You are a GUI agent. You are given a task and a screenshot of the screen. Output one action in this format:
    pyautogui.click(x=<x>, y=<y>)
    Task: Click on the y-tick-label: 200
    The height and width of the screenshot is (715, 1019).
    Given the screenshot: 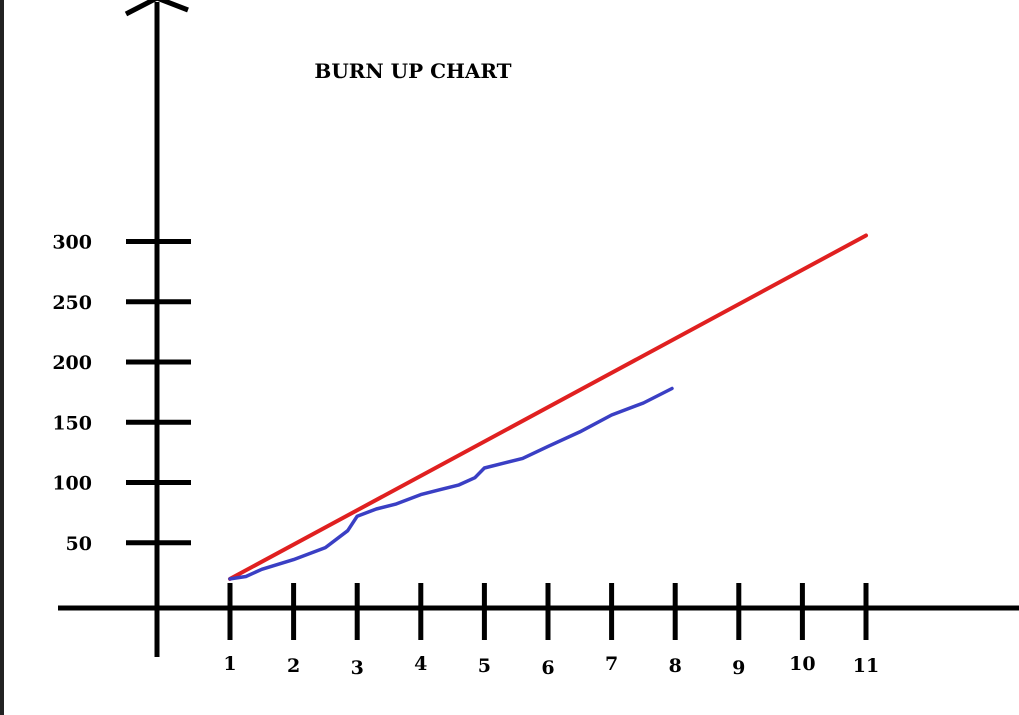 What is the action you would take?
    pyautogui.click(x=72, y=363)
    